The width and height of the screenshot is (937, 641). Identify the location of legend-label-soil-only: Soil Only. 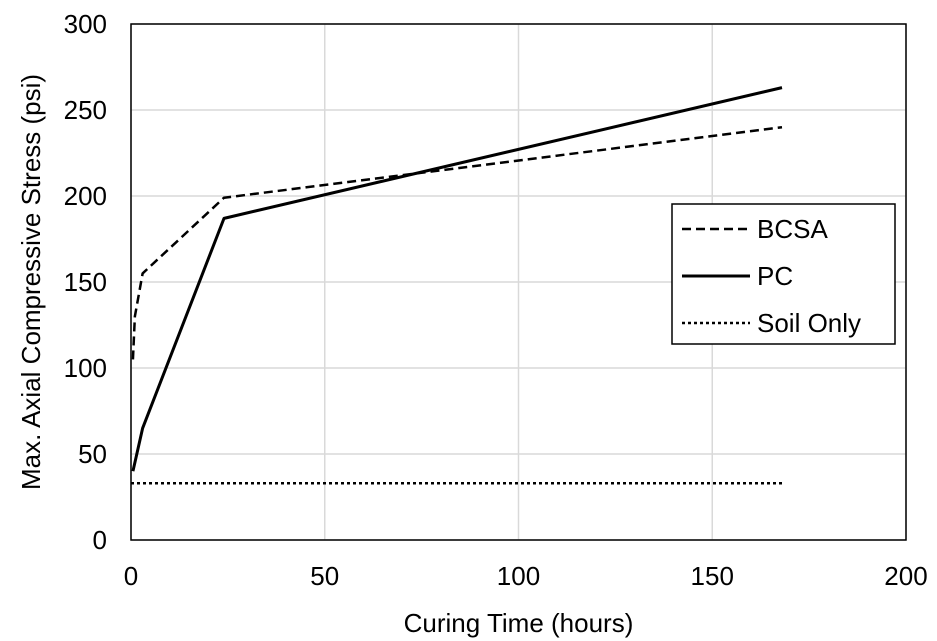
(809, 323).